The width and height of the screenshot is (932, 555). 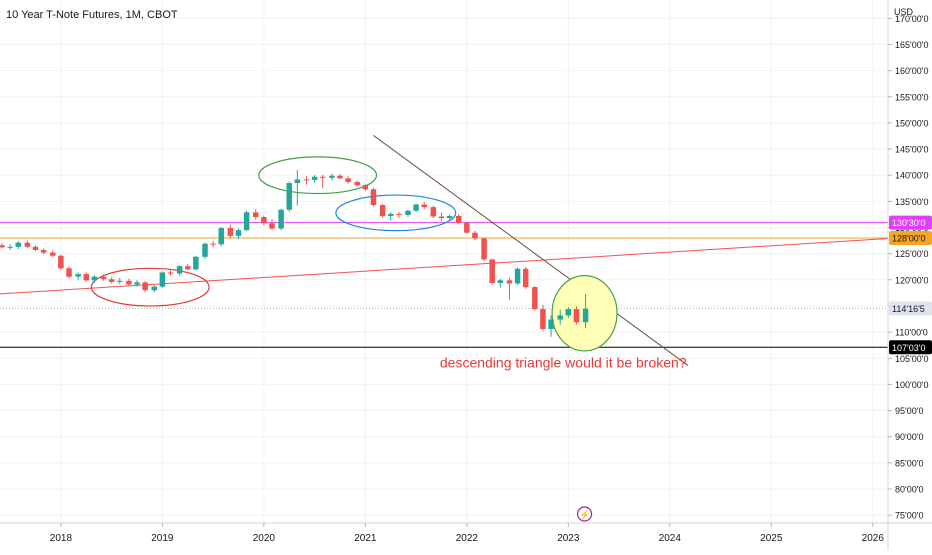 I want to click on time-axis: 2018 2019 2020 2021 2022 2023 2024 2025 2026, so click(x=466, y=533).